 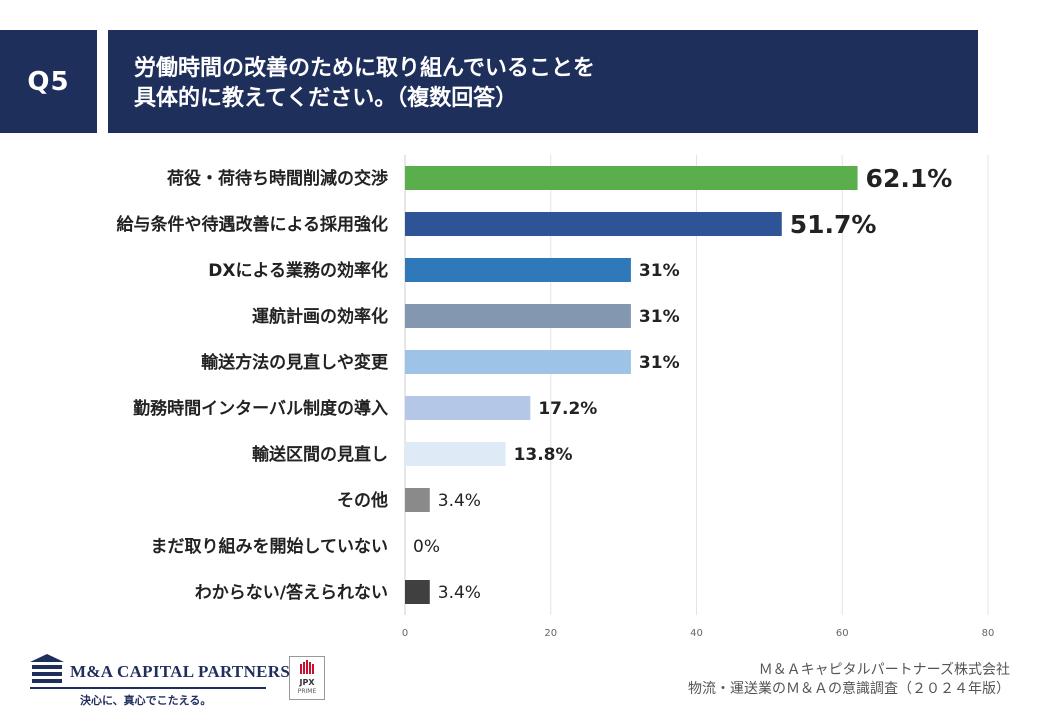 I want to click on company-tagline: 決心に、真心でこたえる。, so click(x=146, y=700).